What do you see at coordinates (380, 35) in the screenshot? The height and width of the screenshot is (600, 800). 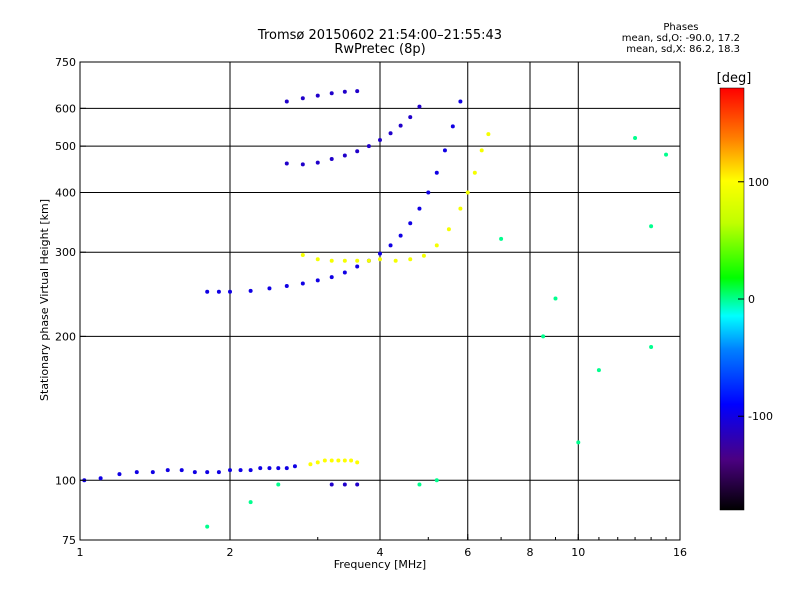 I see `chart-title-line1: Tromsø 20150602 21:54:00–21:55:43` at bounding box center [380, 35].